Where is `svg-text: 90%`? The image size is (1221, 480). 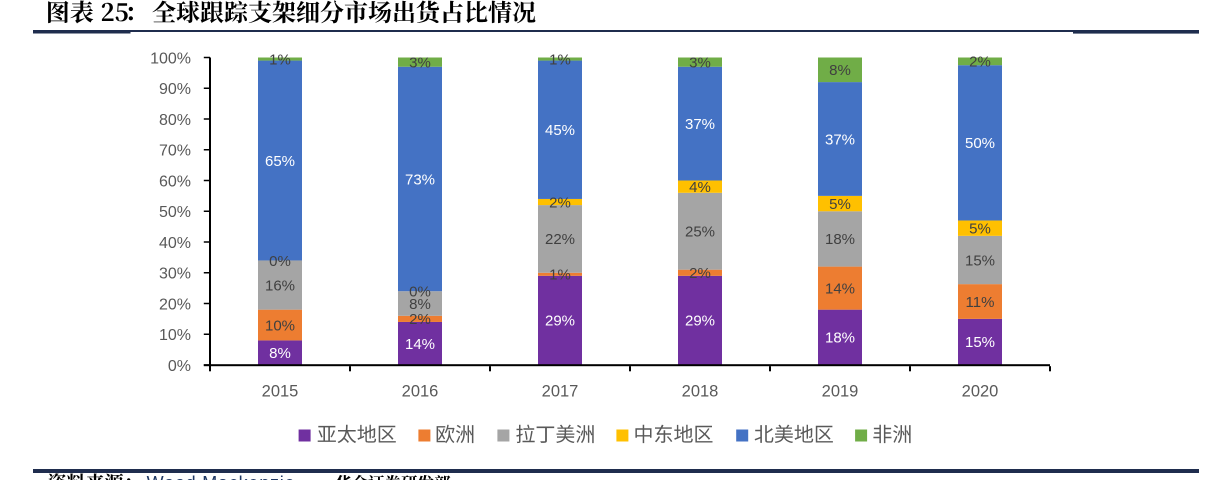
svg-text: 90% is located at coordinates (175, 89).